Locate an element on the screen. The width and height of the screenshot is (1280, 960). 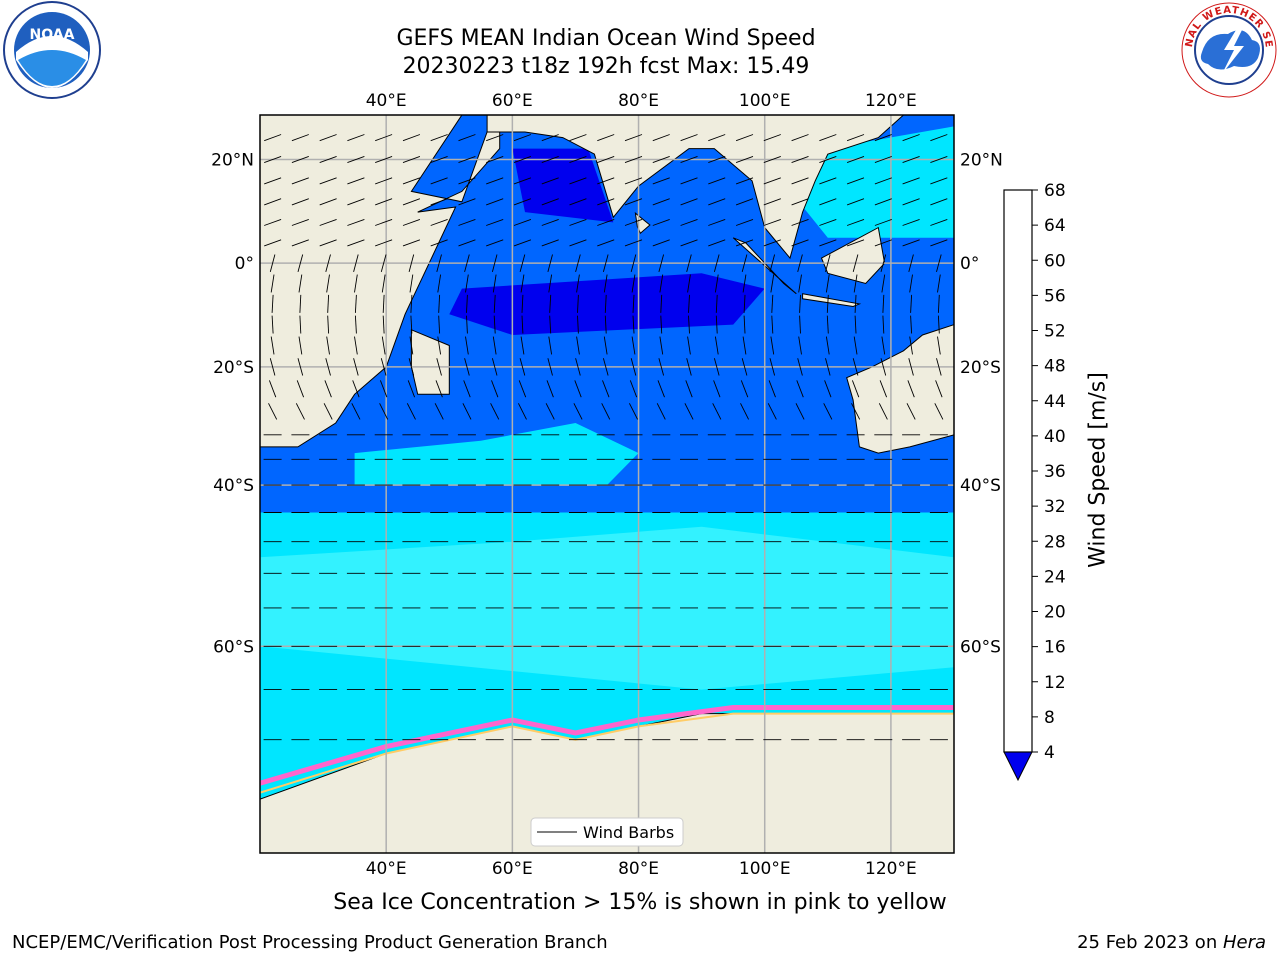
colorbar-tick-label: 48 is located at coordinates (1055, 367).